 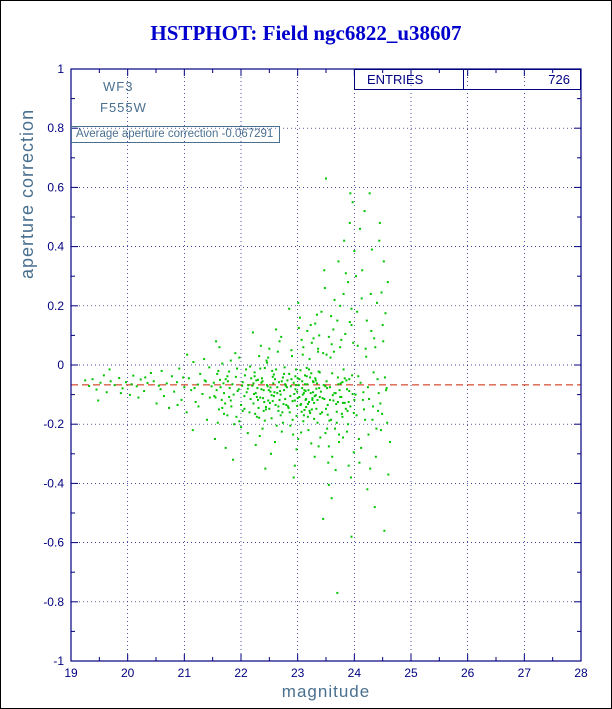 I want to click on x-tick-label: 21, so click(x=185, y=673).